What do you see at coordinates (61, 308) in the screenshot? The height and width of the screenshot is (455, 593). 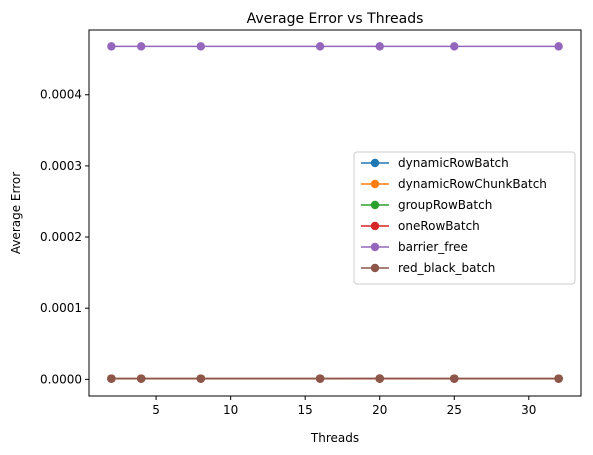 I see `y-tick-label: 0.0001` at bounding box center [61, 308].